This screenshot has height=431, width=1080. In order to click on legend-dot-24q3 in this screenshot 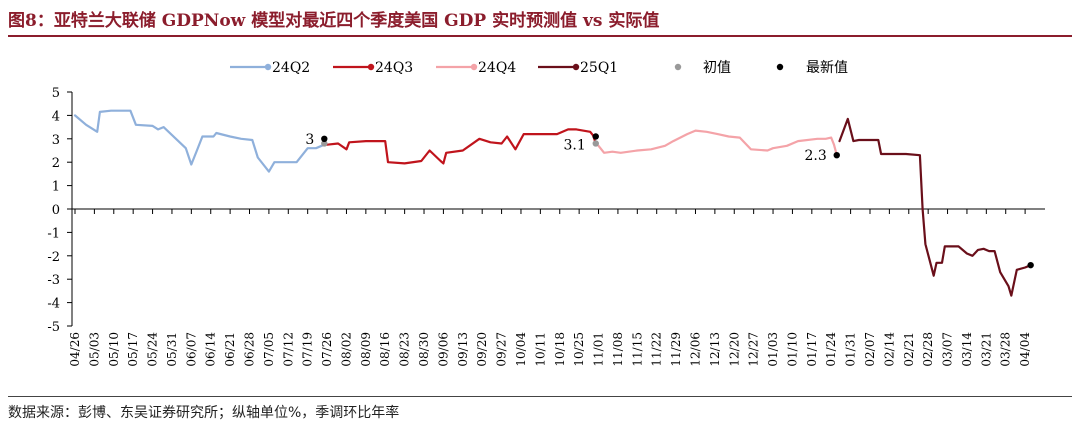, I will do `click(371, 67)`.